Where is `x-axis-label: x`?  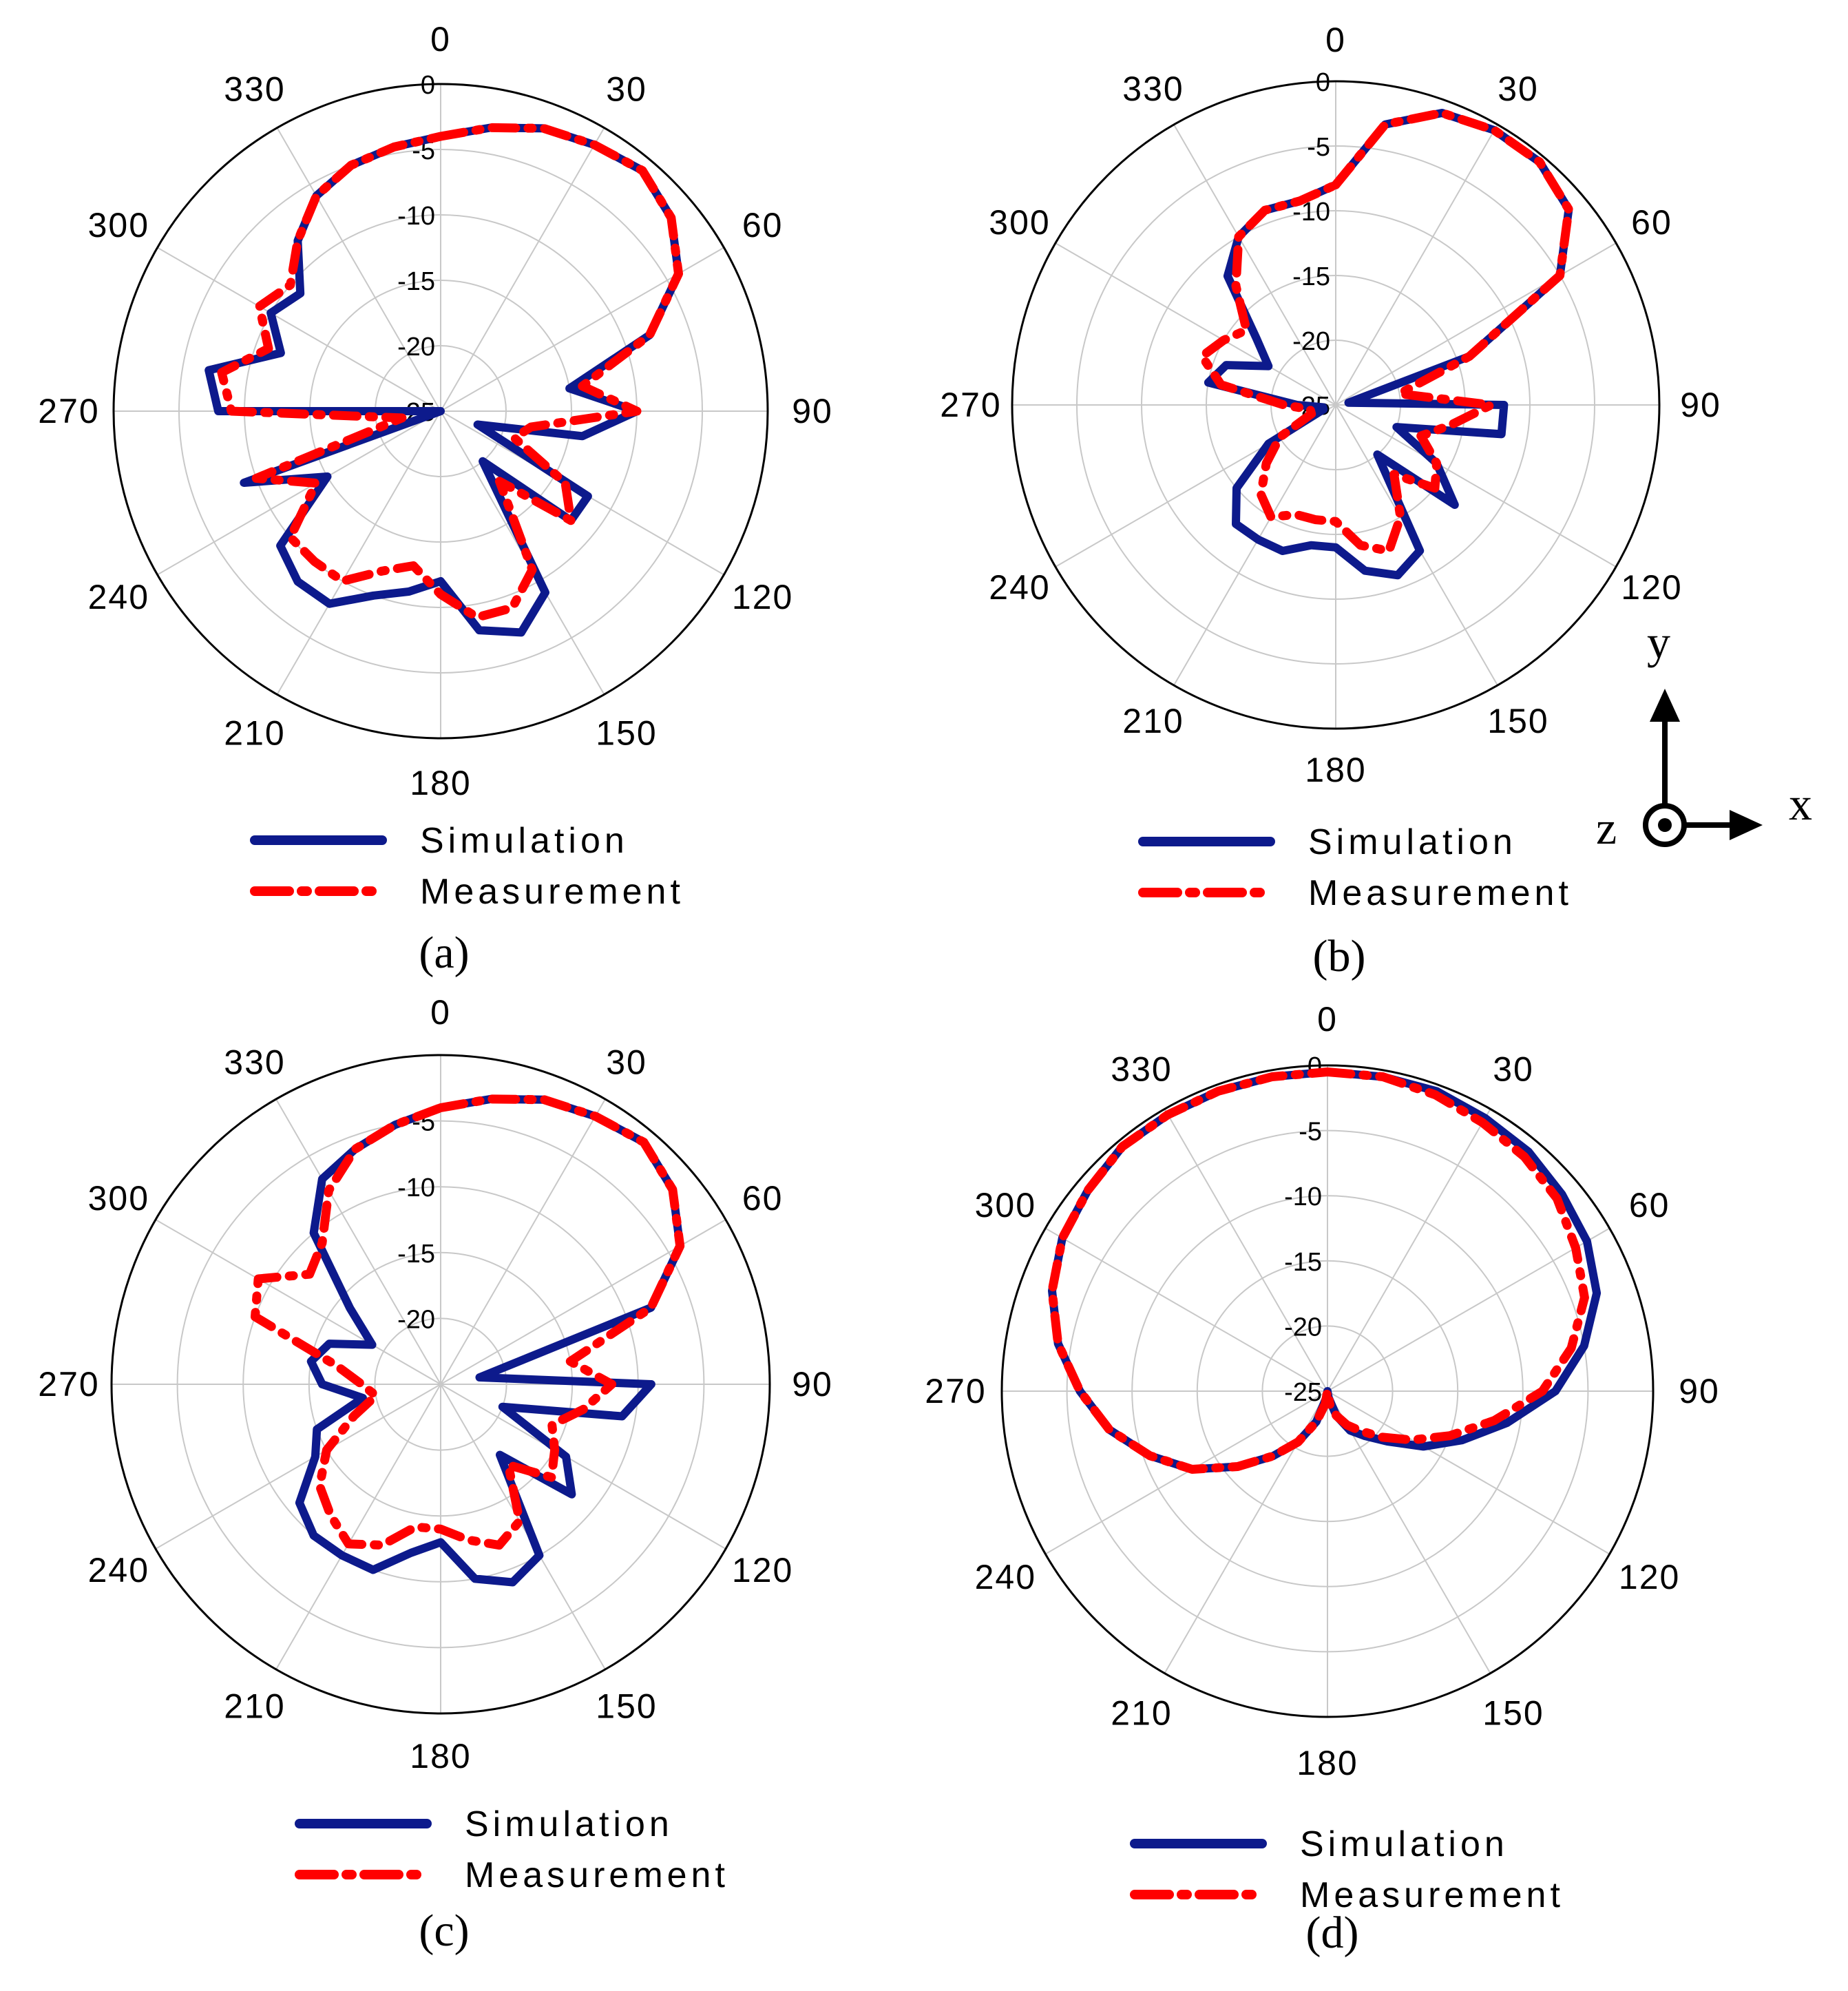
x-axis-label: x is located at coordinates (1800, 804).